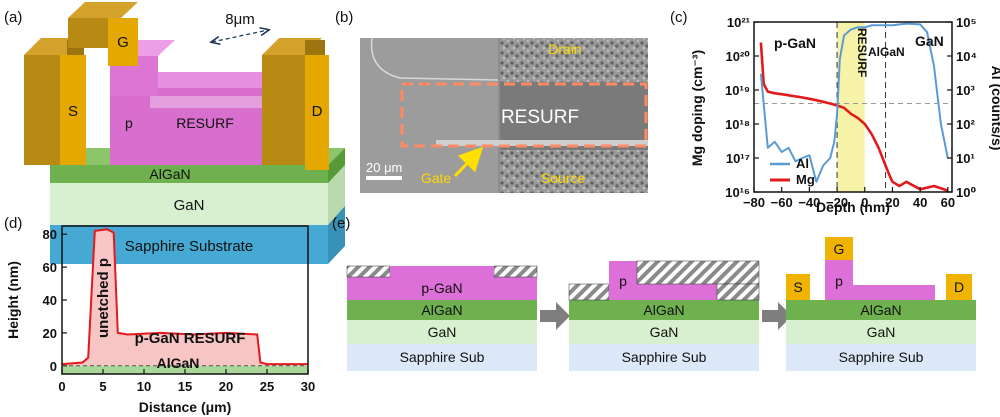 The image size is (1000, 417). What do you see at coordinates (589, 292) in the screenshot?
I see `step2-mask-left` at bounding box center [589, 292].